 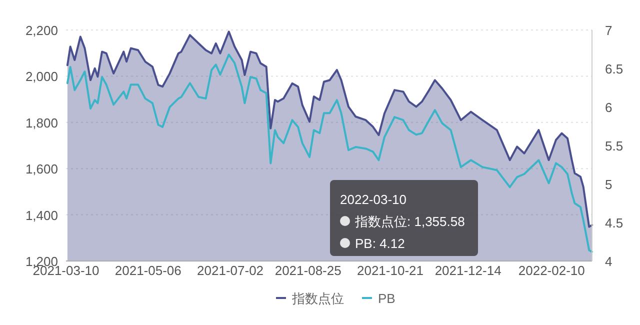 I want to click on annotation: 指数点位: 1,355.58, so click(x=409, y=221).